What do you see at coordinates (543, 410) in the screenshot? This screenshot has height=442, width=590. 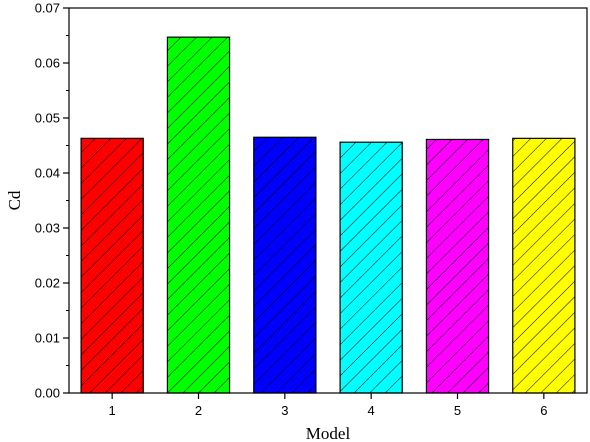 I see `x-tick-label: 6` at bounding box center [543, 410].